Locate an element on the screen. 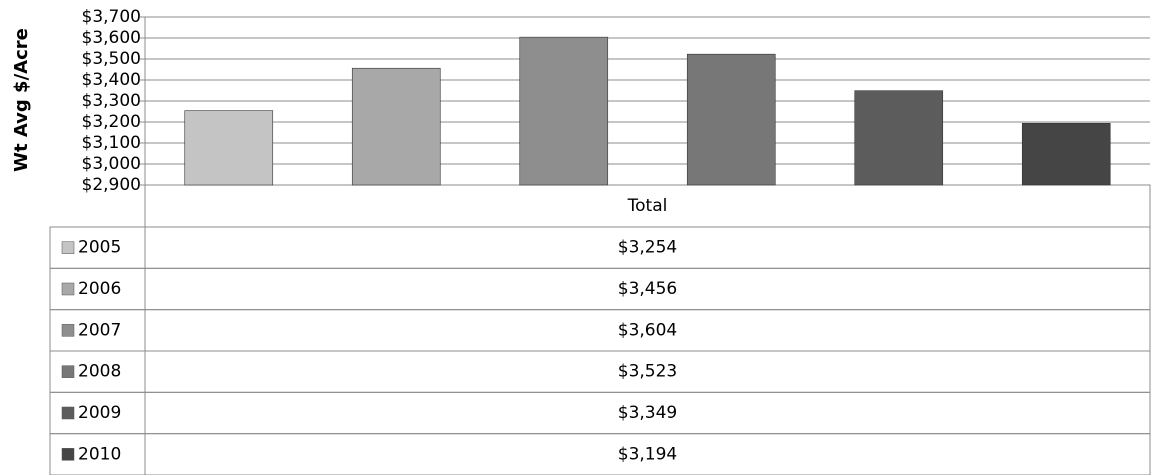 This screenshot has height=475, width=1156. y-tick-label: $3,000 is located at coordinates (111, 164).